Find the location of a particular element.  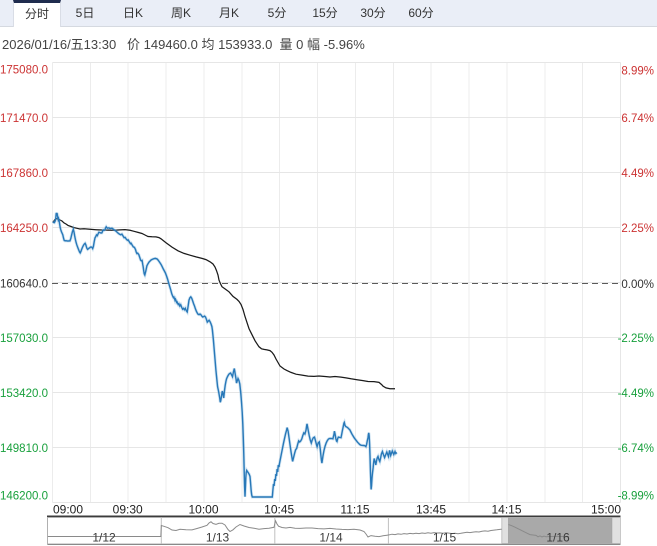

svg-text: 13:45 is located at coordinates (431, 510).